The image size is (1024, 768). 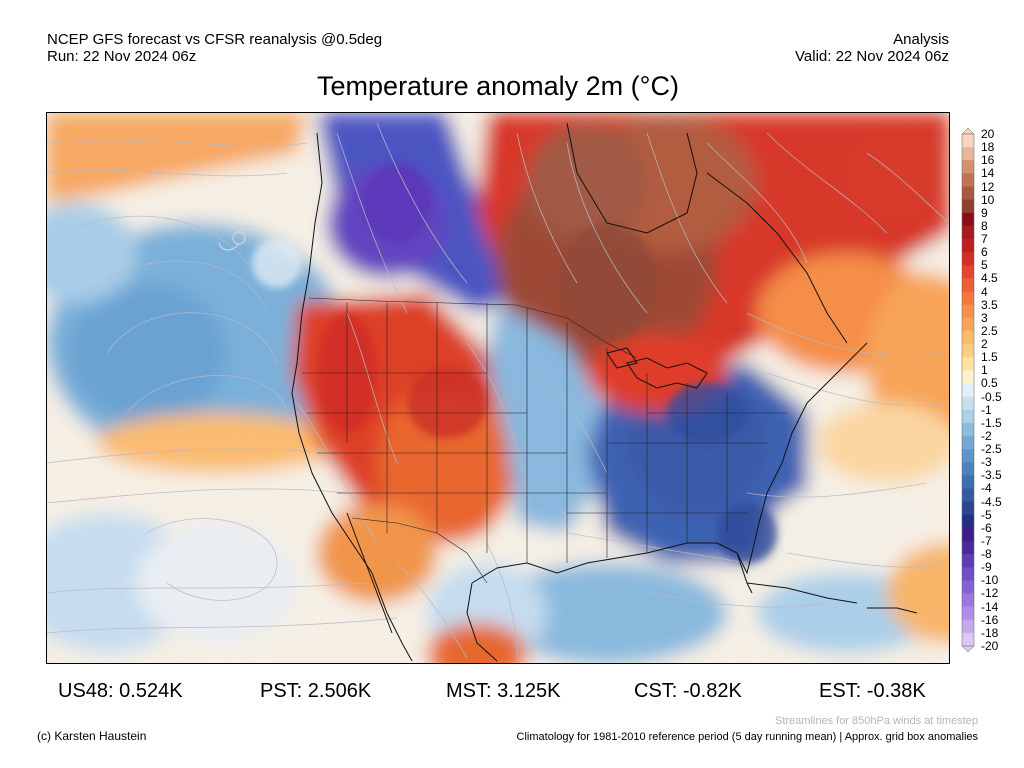 I want to click on colorbar-bottom-arrow, so click(x=968, y=648).